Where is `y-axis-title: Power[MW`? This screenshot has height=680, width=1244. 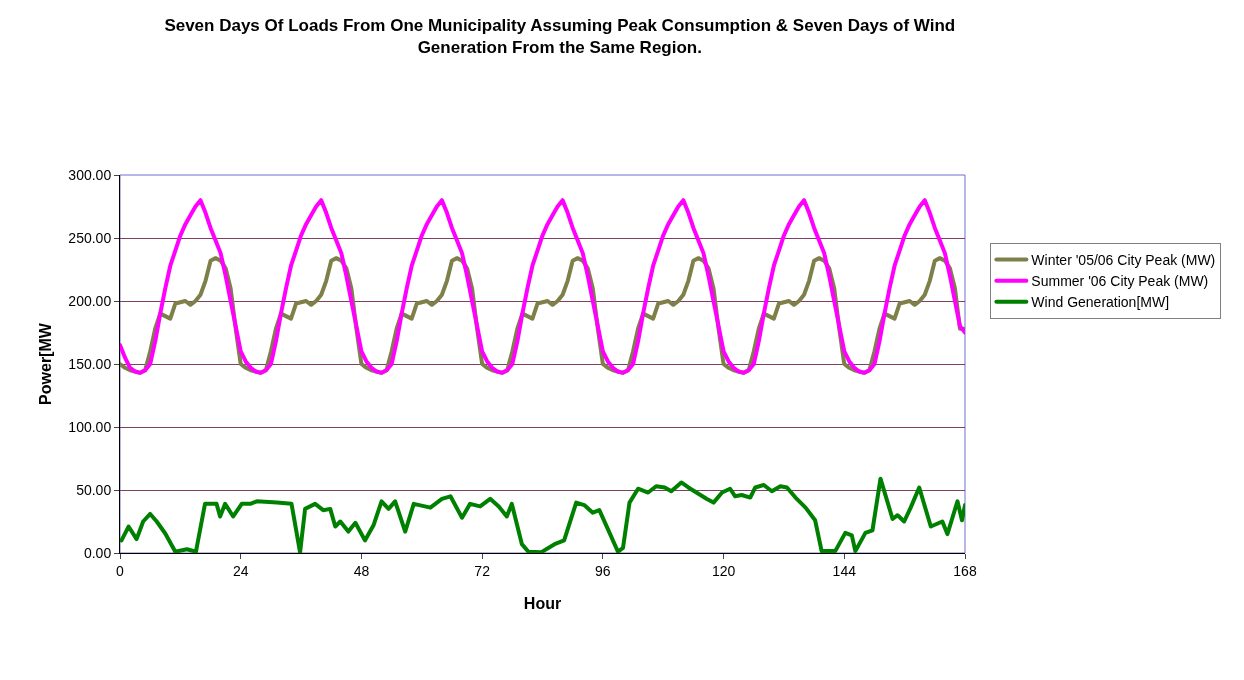 y-axis-title: Power[MW is located at coordinates (46, 363).